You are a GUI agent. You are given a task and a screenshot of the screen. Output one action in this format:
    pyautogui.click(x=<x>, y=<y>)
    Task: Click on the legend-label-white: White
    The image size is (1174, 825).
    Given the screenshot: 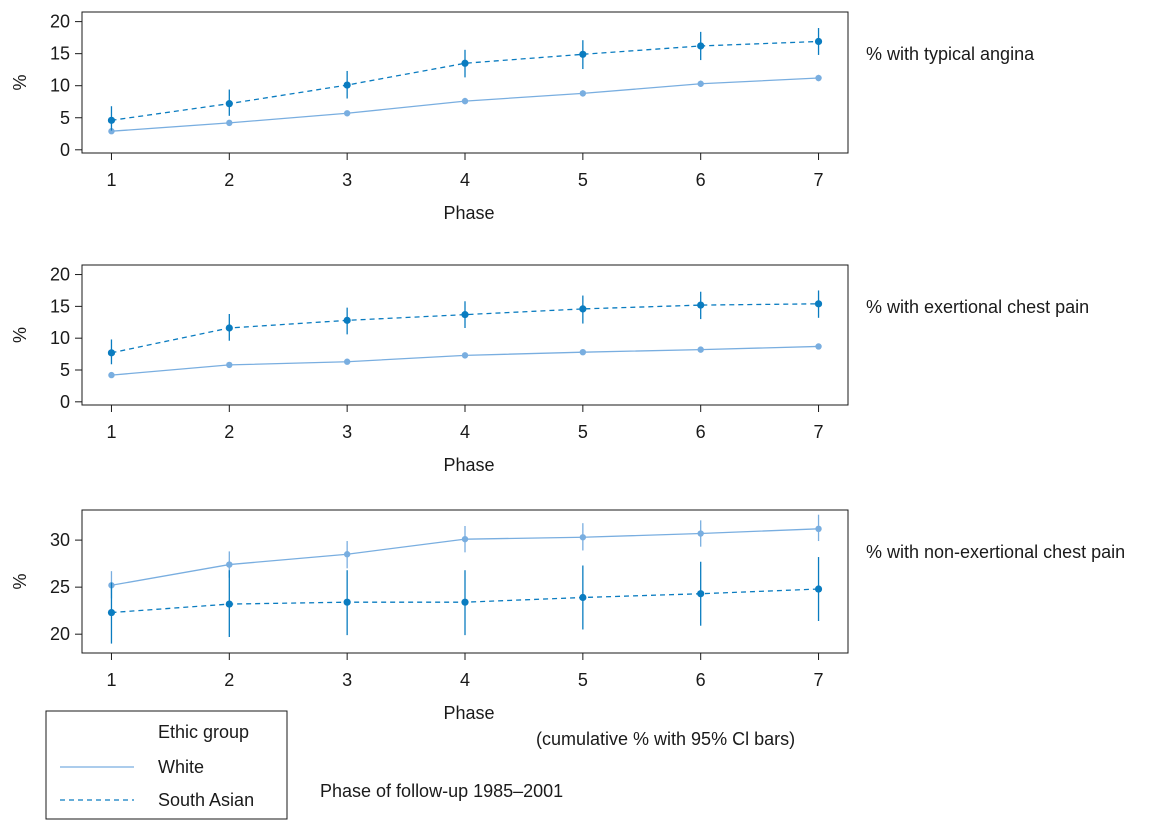 What is the action you would take?
    pyautogui.click(x=181, y=767)
    